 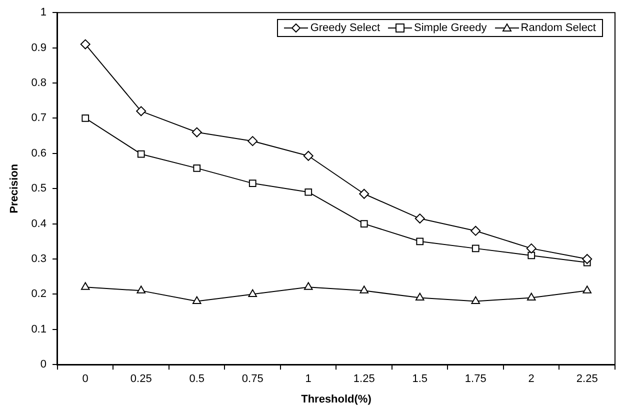 I want to click on y-tick-label: 0.5, so click(x=38, y=188).